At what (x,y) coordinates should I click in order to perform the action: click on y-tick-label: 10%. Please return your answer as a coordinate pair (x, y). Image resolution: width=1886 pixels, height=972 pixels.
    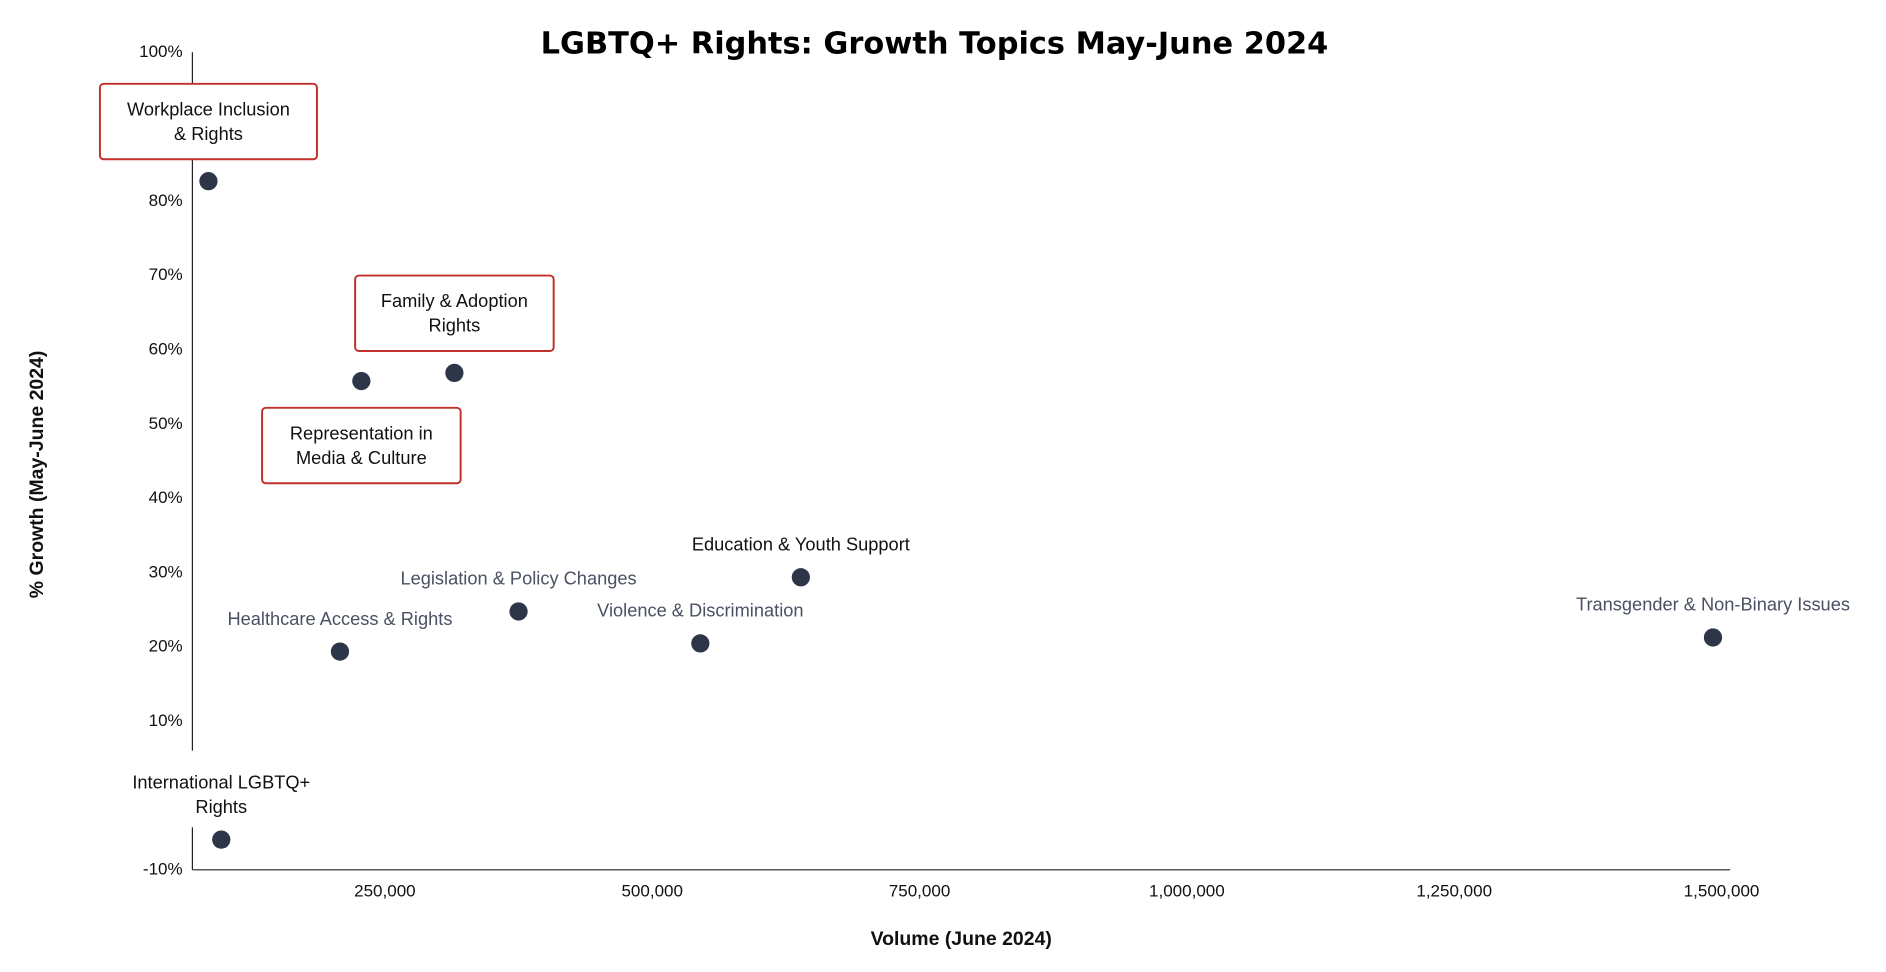
    Looking at the image, I should click on (166, 720).